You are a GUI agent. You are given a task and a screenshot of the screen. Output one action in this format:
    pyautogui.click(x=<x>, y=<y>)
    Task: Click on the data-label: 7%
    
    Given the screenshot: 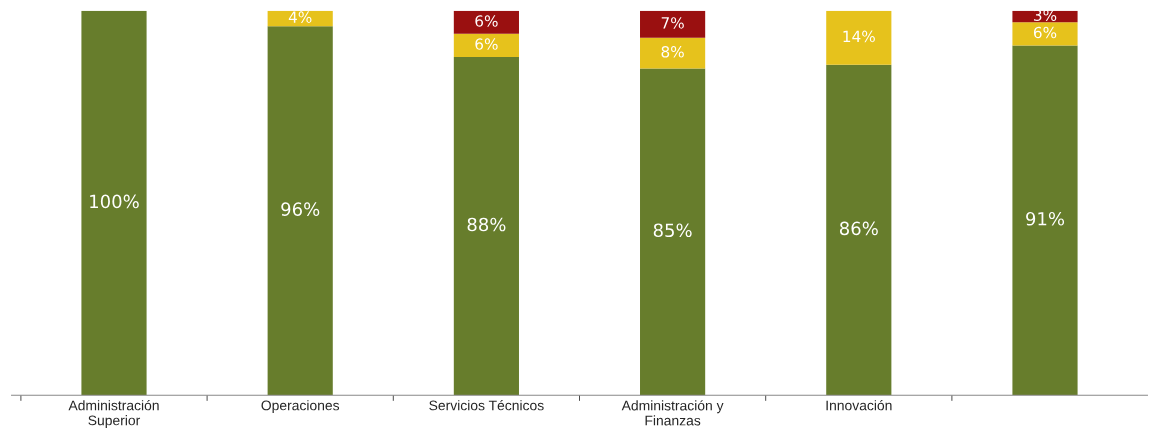 What is the action you would take?
    pyautogui.click(x=672, y=23)
    